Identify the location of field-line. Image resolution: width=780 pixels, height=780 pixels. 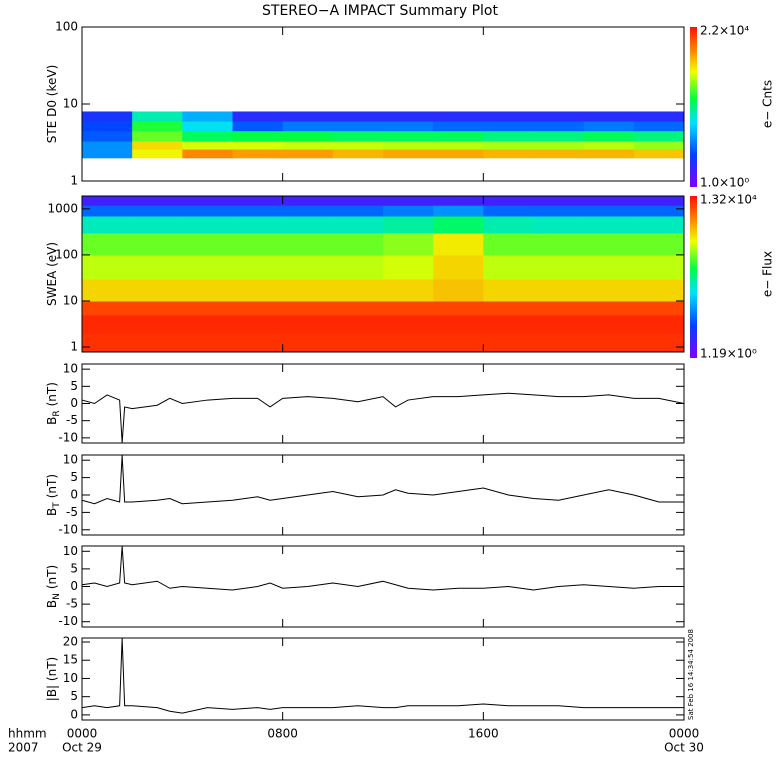
(382, 568).